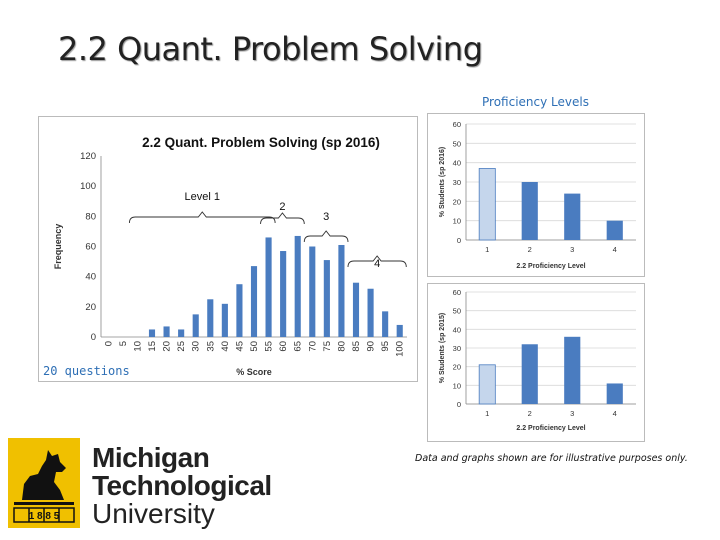 The width and height of the screenshot is (720, 540). Describe the element at coordinates (385, 346) in the screenshot. I see `x-tick-label: 95` at that location.